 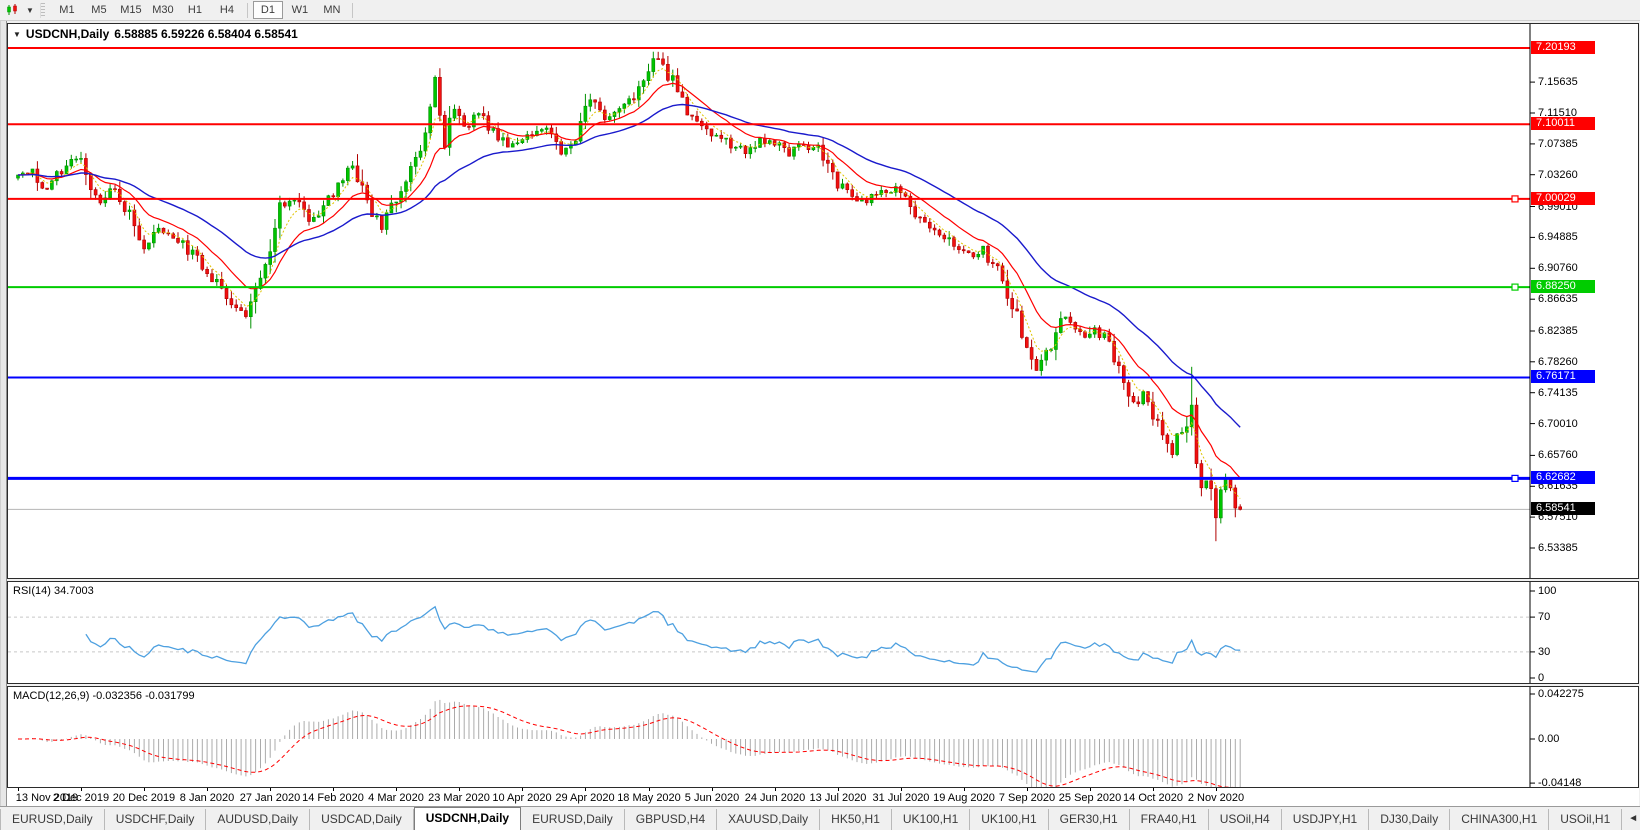 I want to click on level-price-badge: 7.00029, so click(x=1563, y=198).